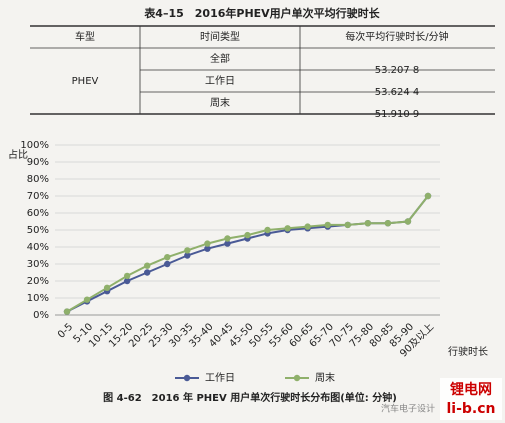 The image size is (505, 423). Describe the element at coordinates (471, 399) in the screenshot. I see `watermark-box` at that location.